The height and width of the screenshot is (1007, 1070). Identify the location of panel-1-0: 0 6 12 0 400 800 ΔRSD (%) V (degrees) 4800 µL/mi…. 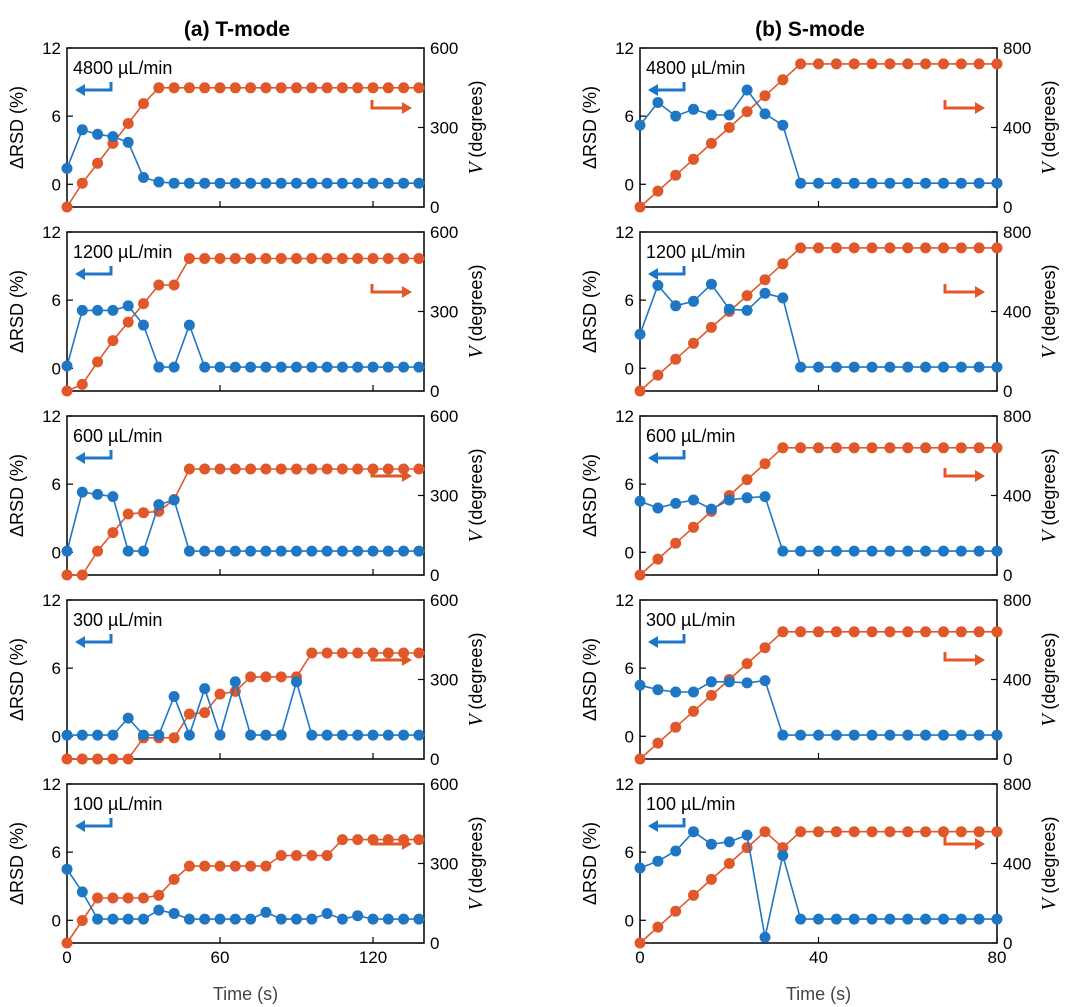
(820, 128).